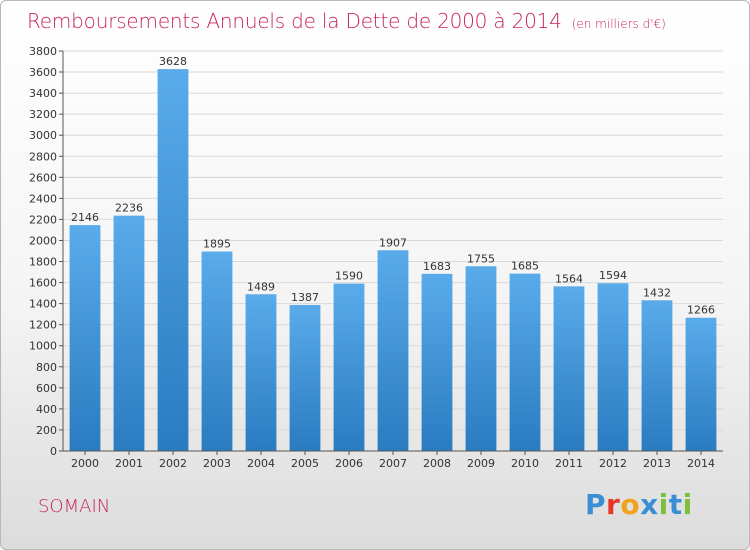 The width and height of the screenshot is (750, 550). What do you see at coordinates (46, 430) in the screenshot?
I see `y-tick-label: 200` at bounding box center [46, 430].